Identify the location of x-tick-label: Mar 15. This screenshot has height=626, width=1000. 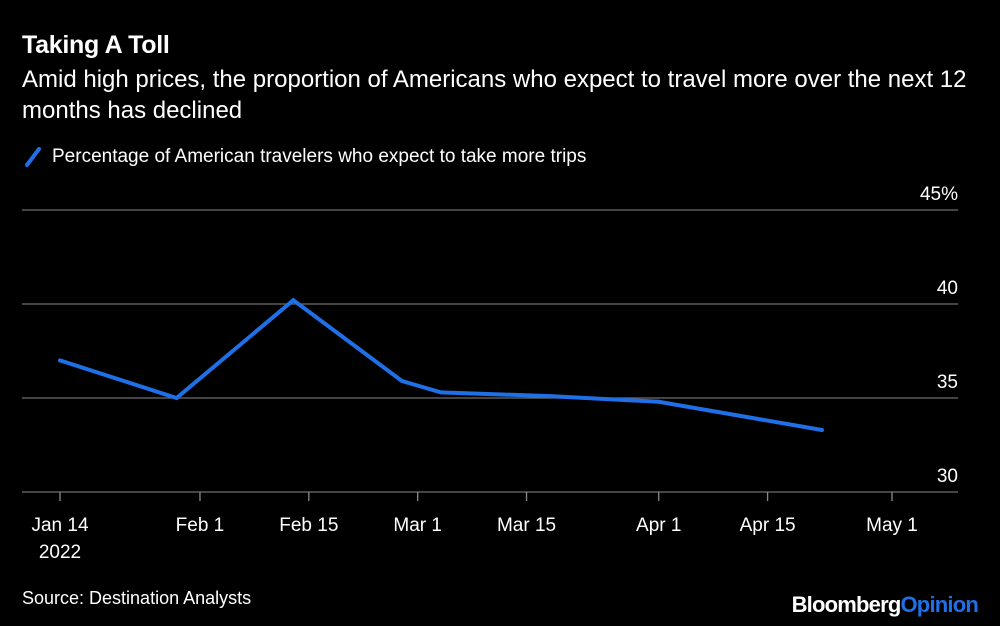
(526, 525).